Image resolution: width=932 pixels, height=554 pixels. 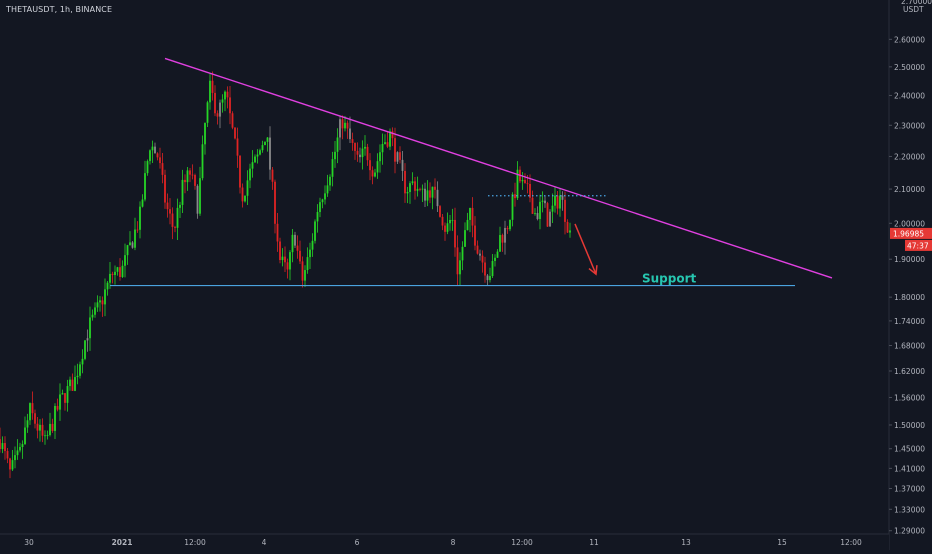 What do you see at coordinates (909, 371) in the screenshot?
I see `price-tick-label: 1.62000` at bounding box center [909, 371].